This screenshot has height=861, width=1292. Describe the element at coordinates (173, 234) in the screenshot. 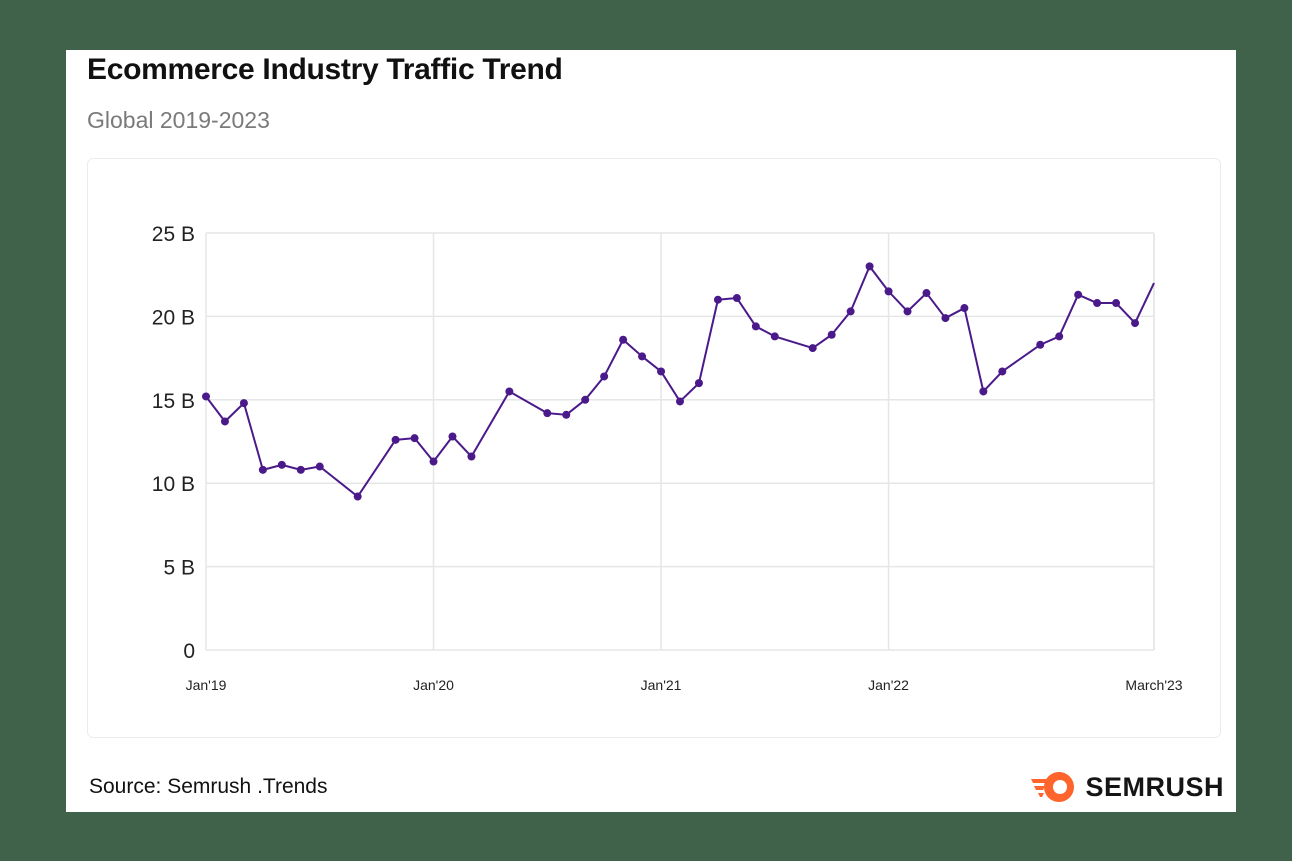

I see `y-tick-label: 25 B` at that location.